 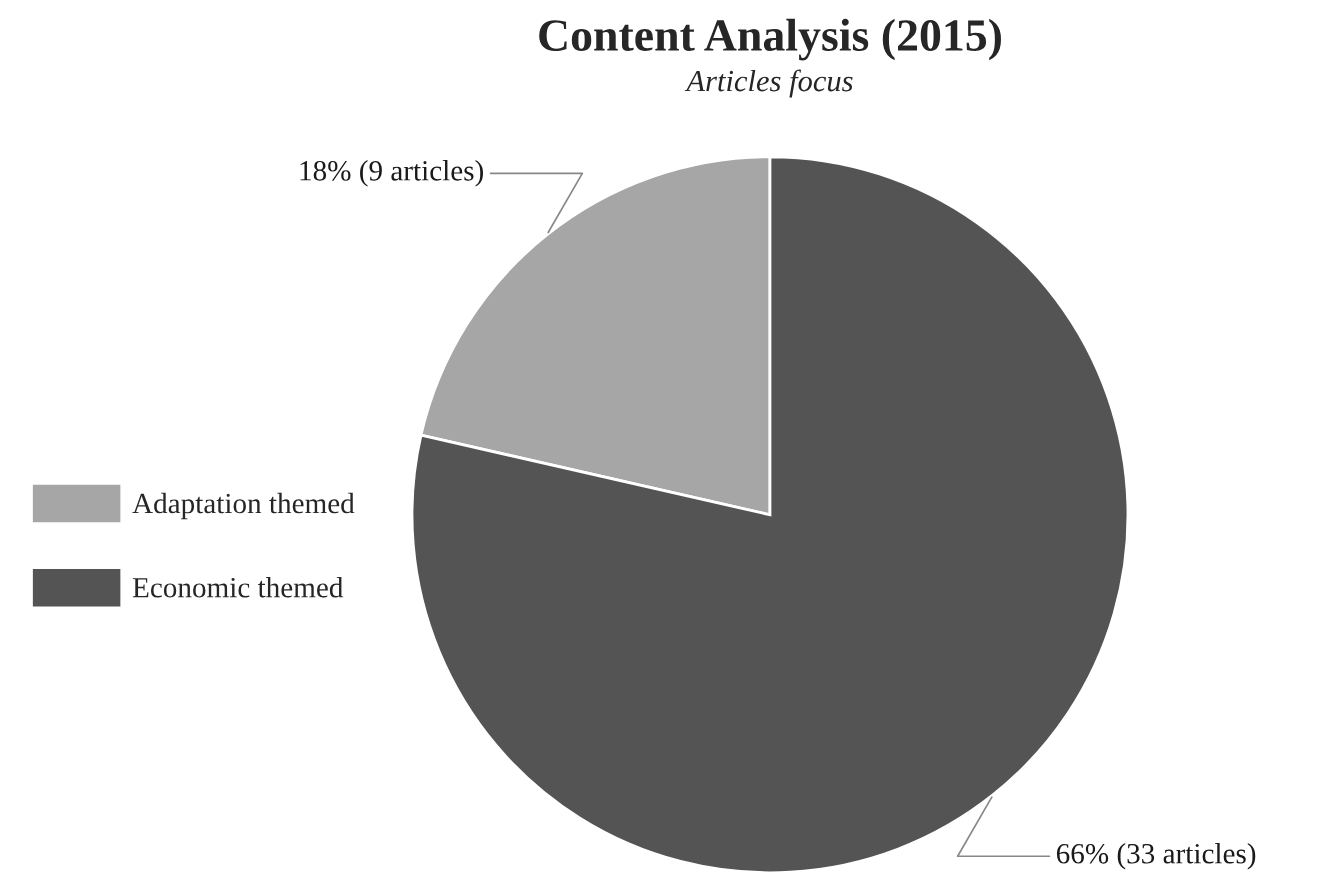 What do you see at coordinates (243, 506) in the screenshot?
I see `legend-label: Adaptation themed` at bounding box center [243, 506].